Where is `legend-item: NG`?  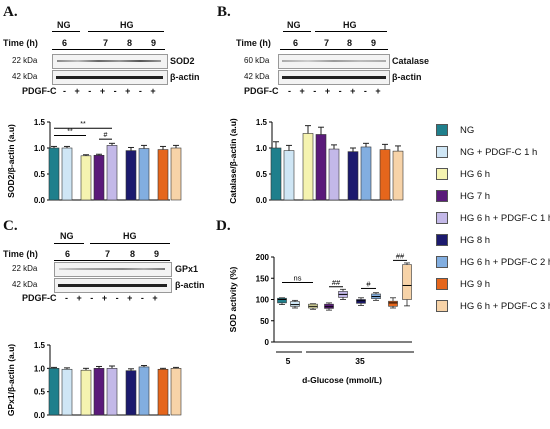 legend-item: NG is located at coordinates (455, 130).